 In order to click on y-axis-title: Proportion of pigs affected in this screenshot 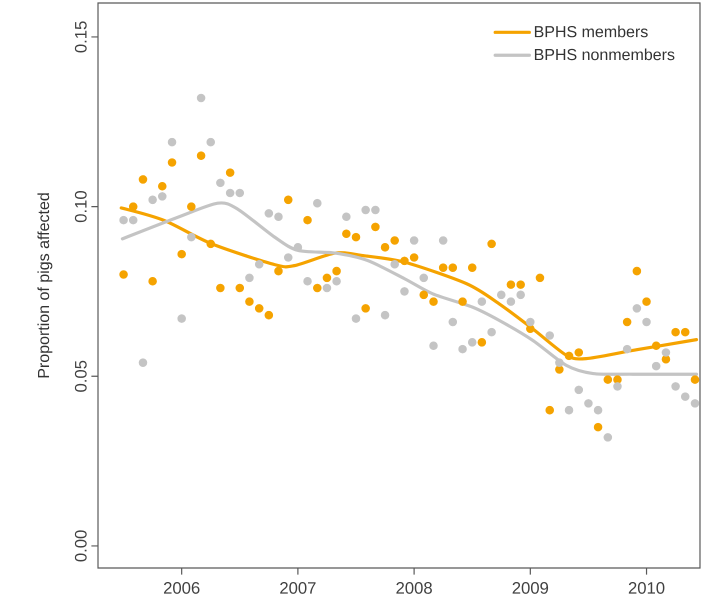, I will do `click(44, 285)`.